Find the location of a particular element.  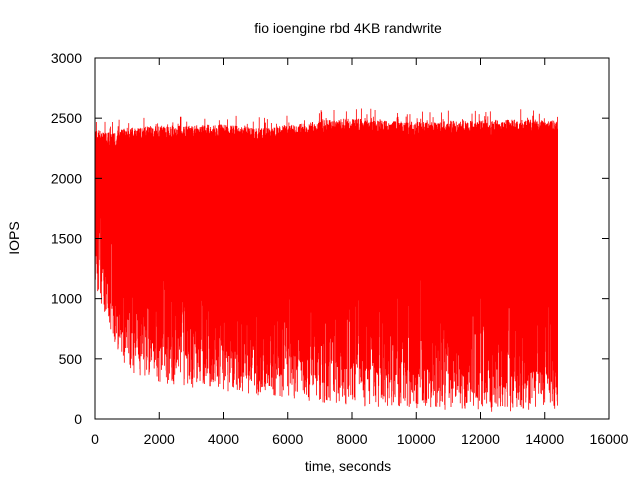

x-tick-label: 6000 is located at coordinates (287, 439).